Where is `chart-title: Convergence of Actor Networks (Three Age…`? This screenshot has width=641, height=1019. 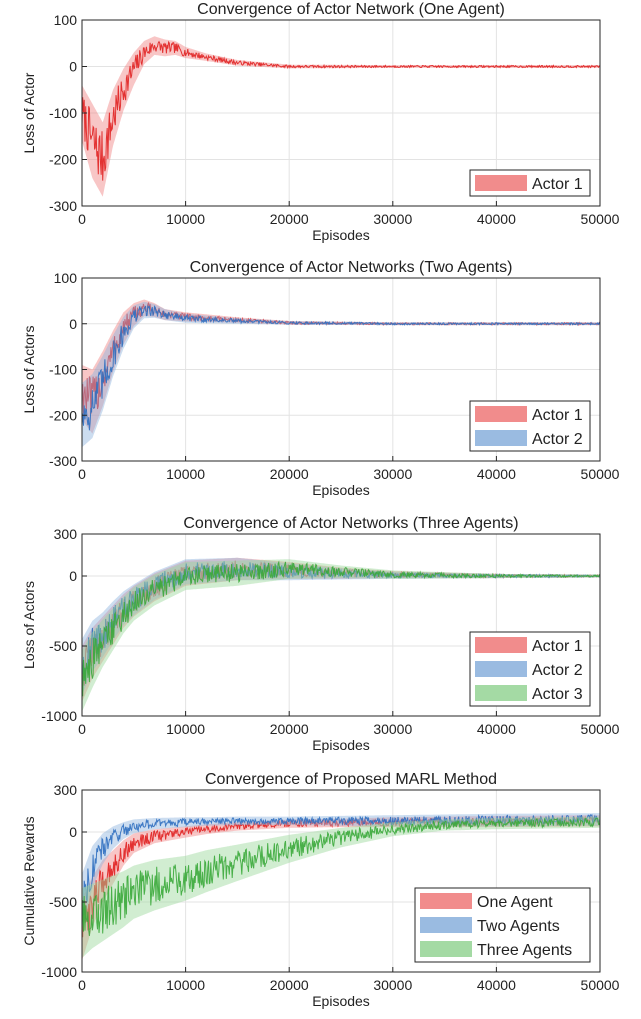 chart-title: Convergence of Actor Networks (Three Age… is located at coordinates (350, 523).